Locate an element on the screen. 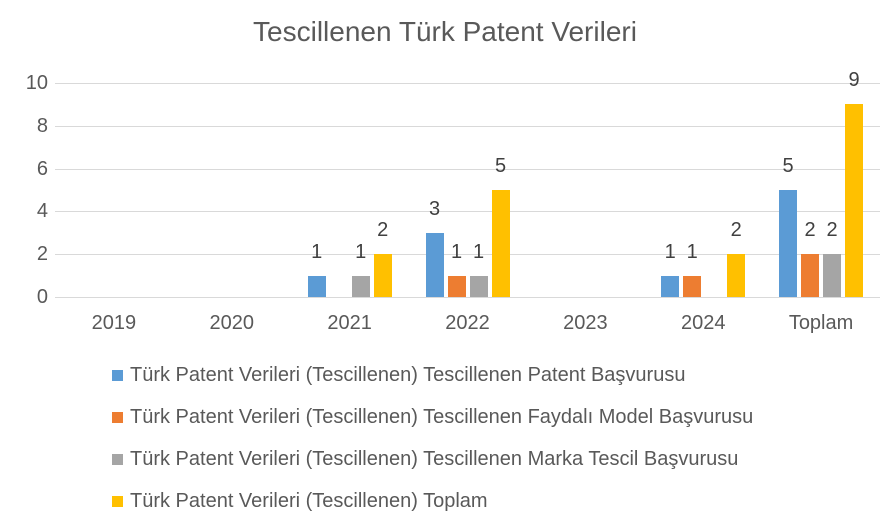  x-tick-label: Toplam is located at coordinates (821, 323).